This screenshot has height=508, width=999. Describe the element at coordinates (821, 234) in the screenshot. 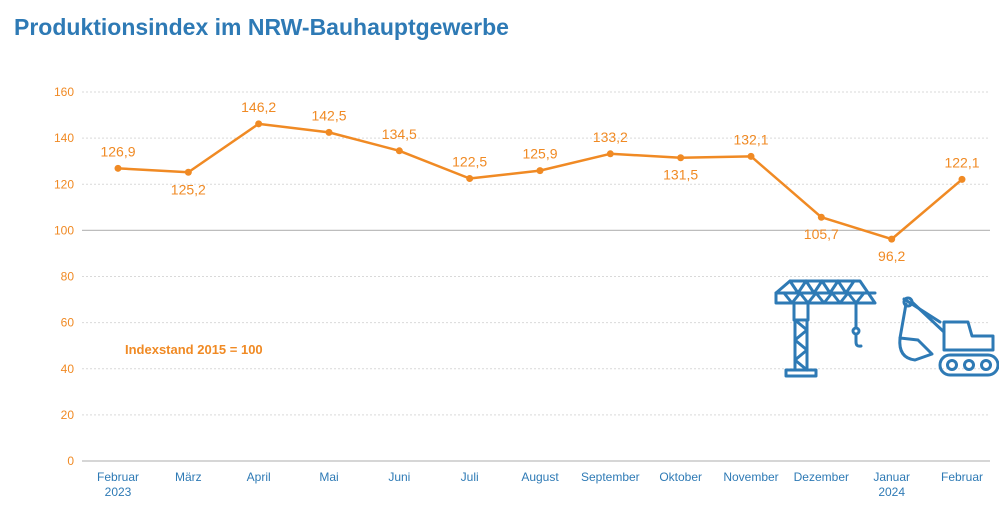

I see `data-label: 105,7` at that location.